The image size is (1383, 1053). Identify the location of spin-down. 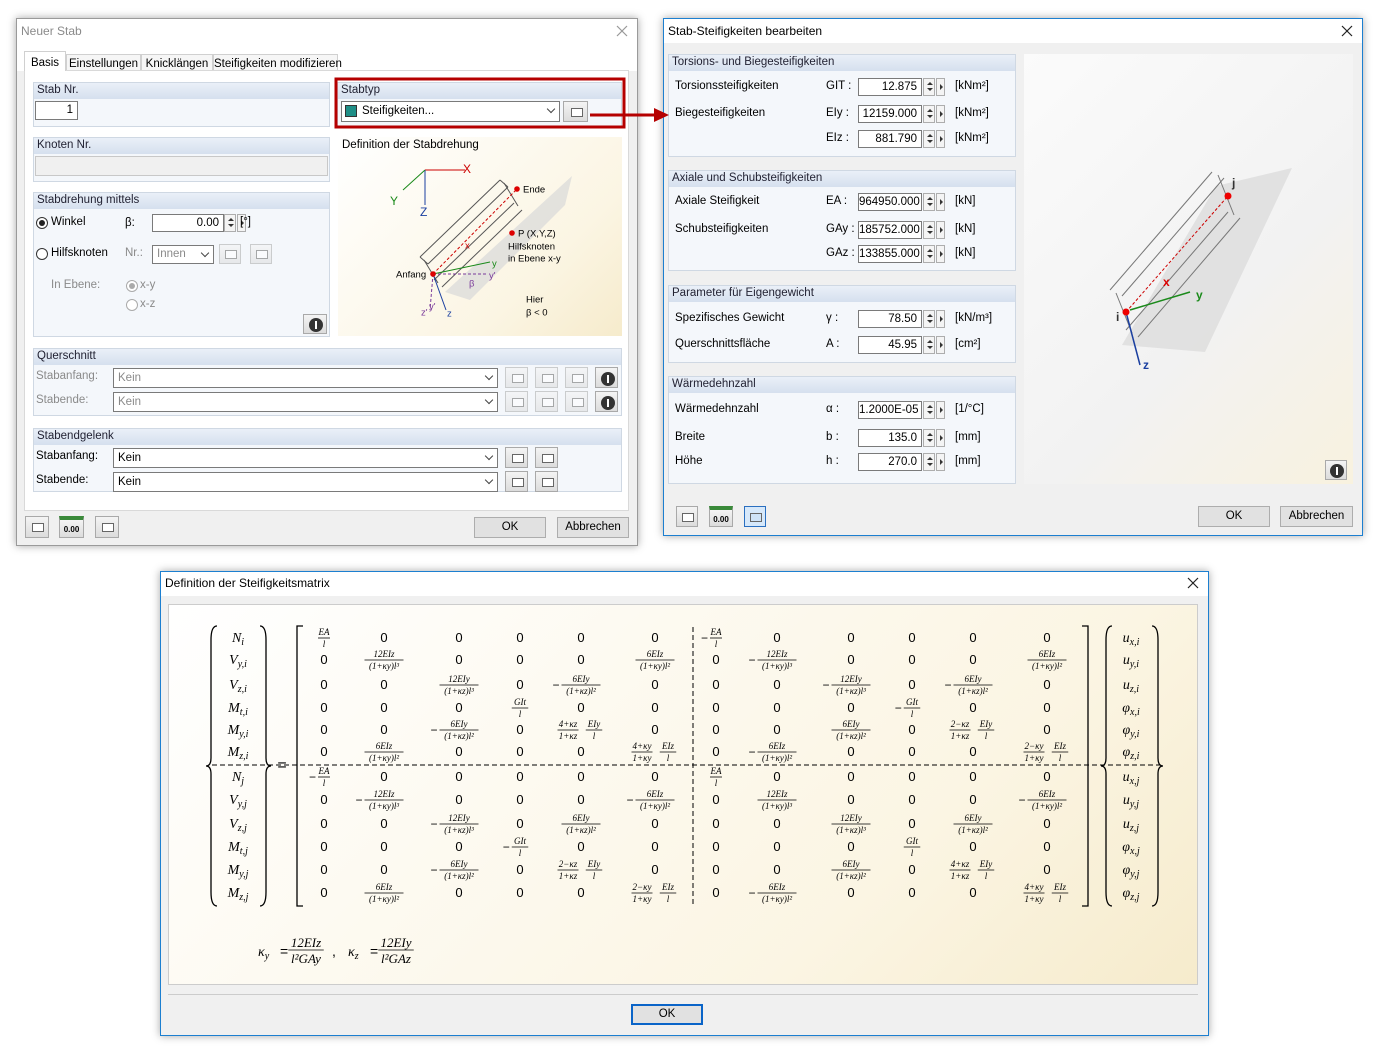
(930, 349).